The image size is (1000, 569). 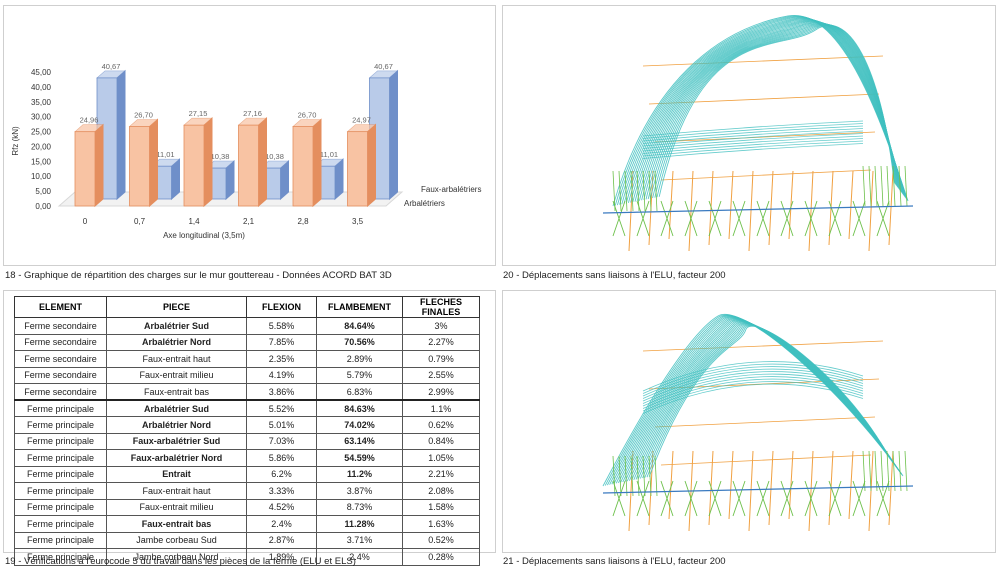 I want to click on cell-flambement: 5.79%, so click(x=359, y=375).